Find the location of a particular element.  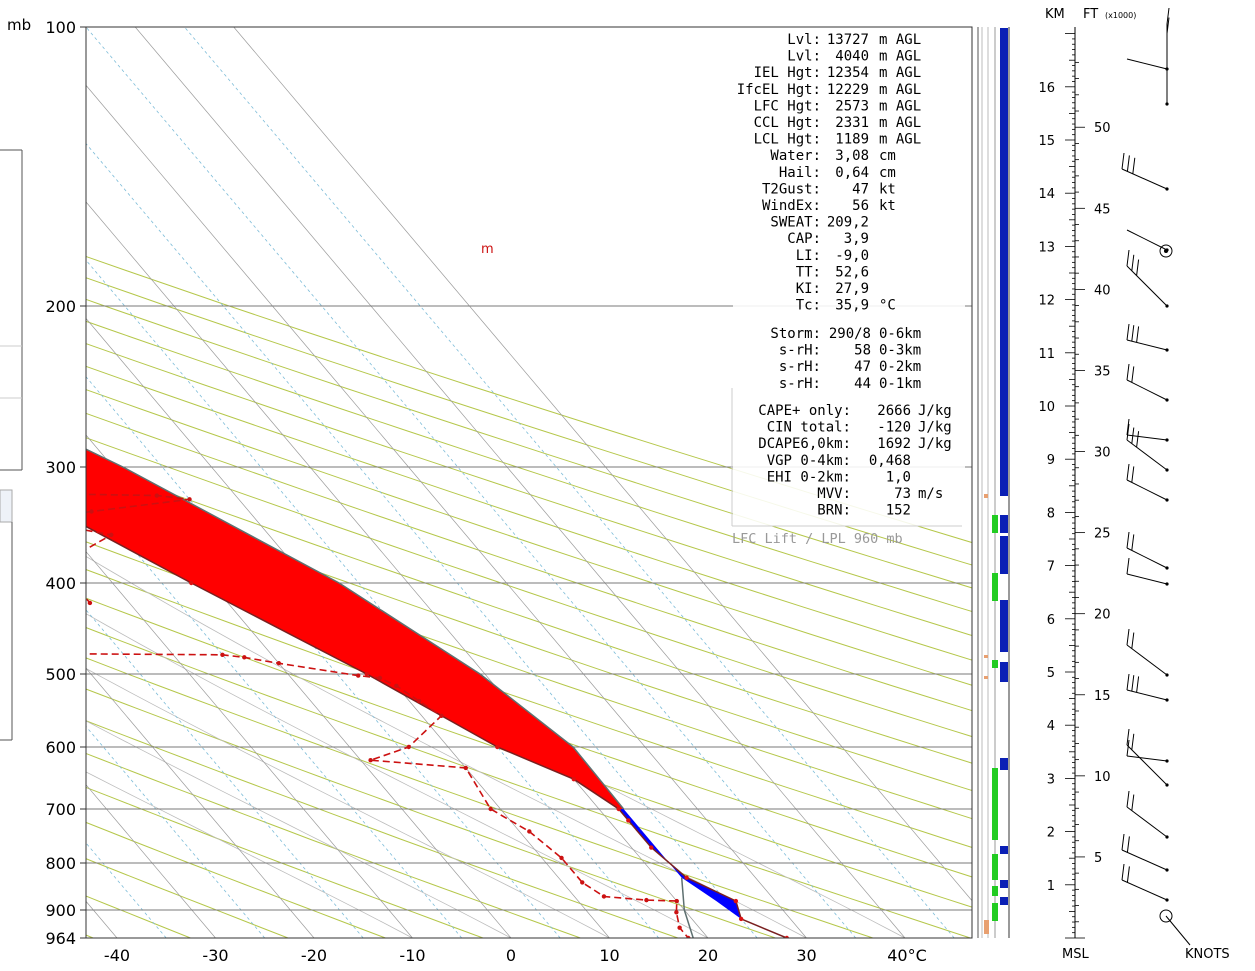

energy-value: 2666 is located at coordinates (894, 411).